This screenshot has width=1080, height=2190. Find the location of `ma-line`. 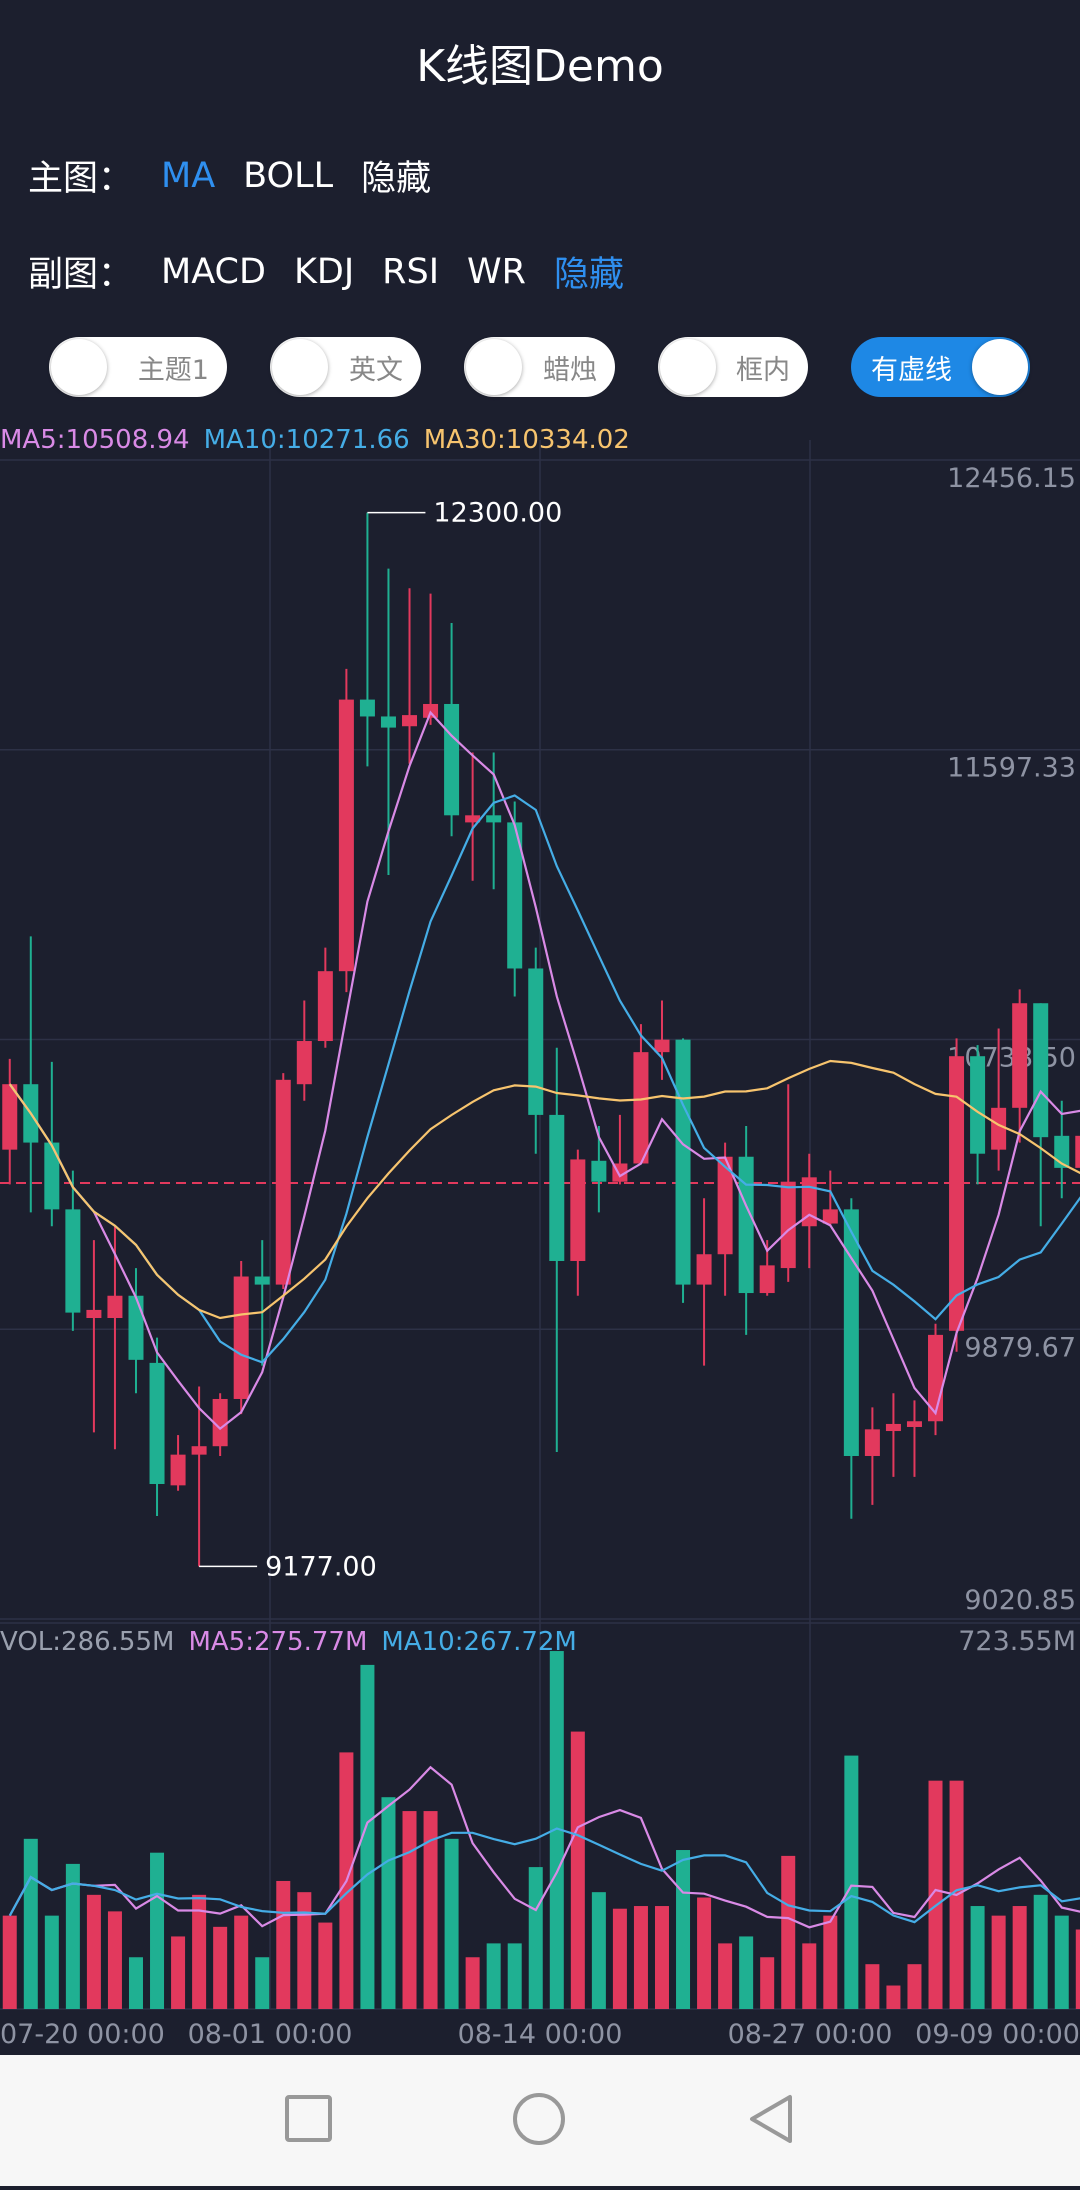

ma-line is located at coordinates (544, 1189).